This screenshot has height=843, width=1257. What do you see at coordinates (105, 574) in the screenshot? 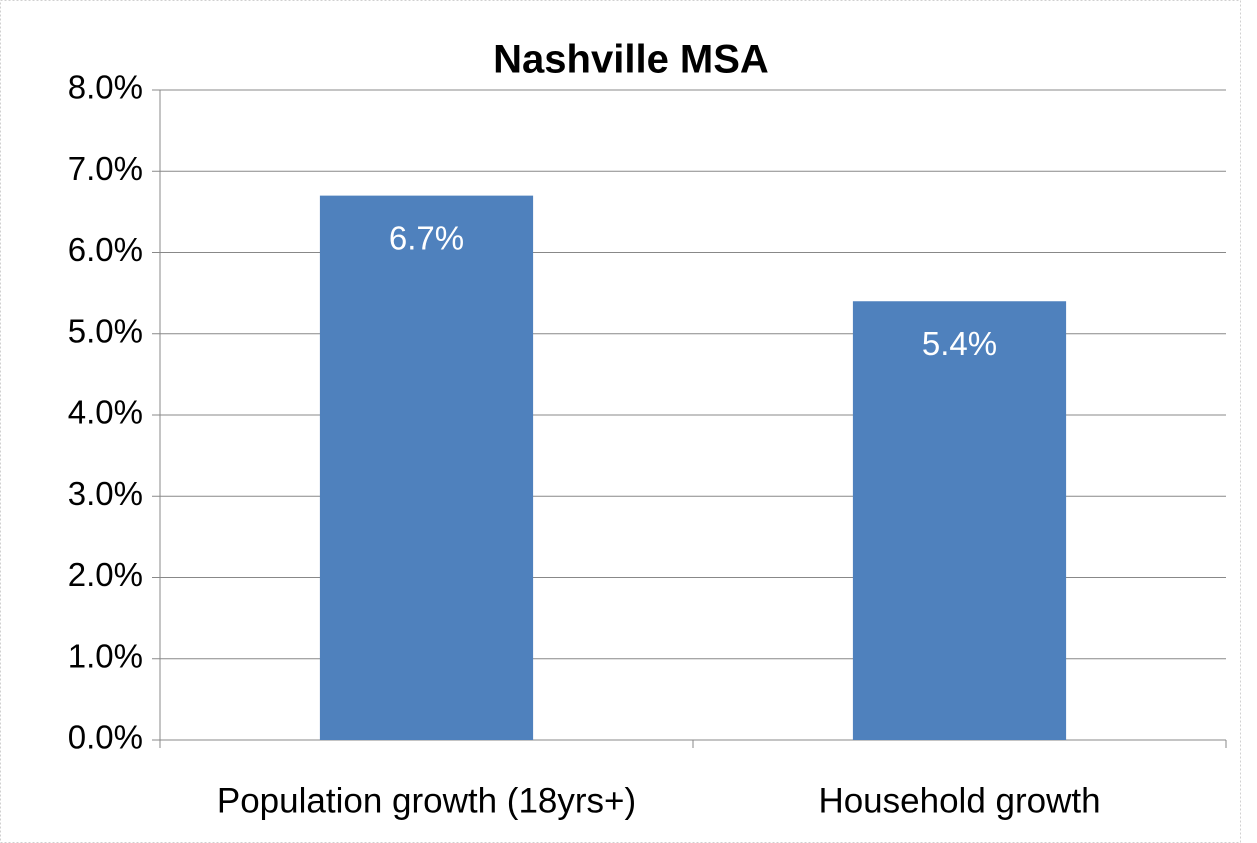
I see `y-tick-label: 2.0%` at bounding box center [105, 574].